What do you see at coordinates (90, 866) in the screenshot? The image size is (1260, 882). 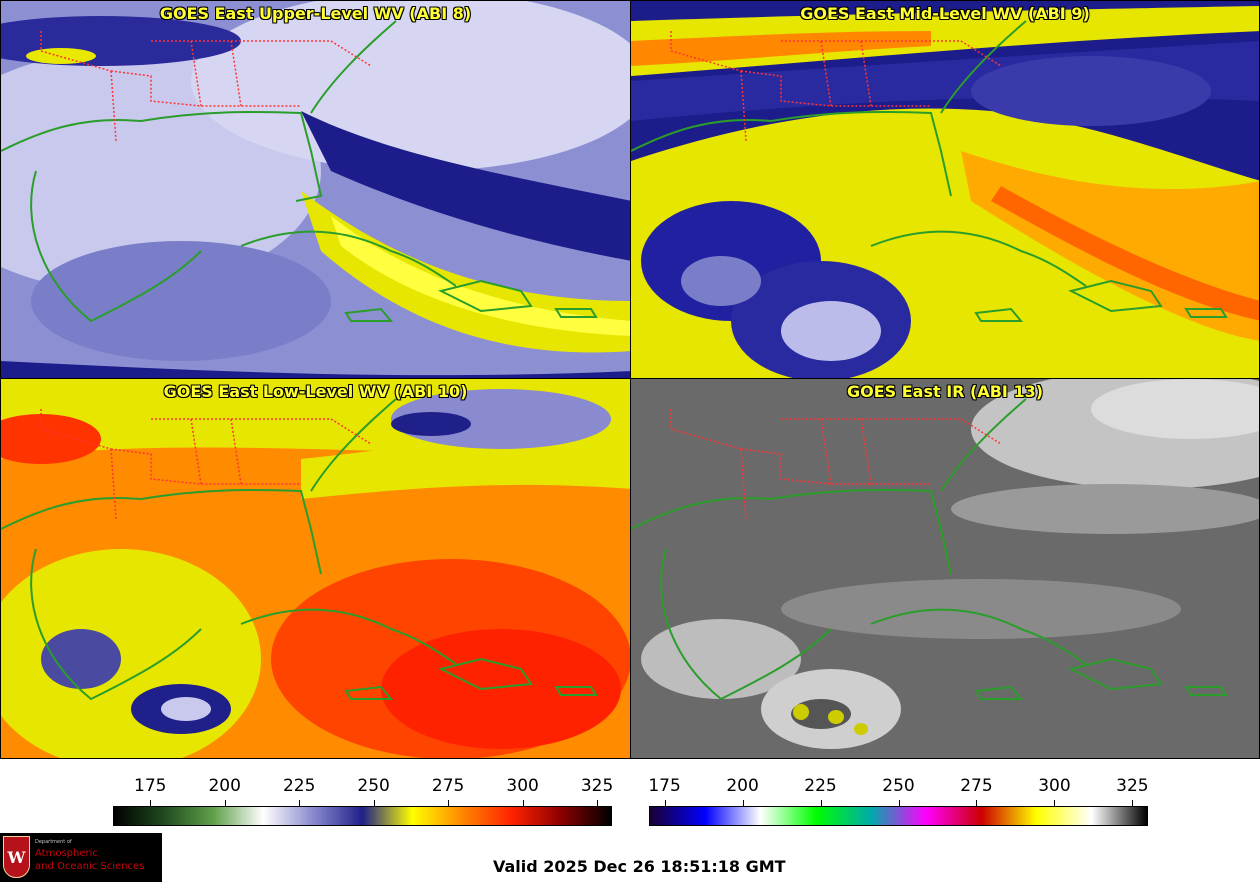 I see `logo-line2: and Oceanic Sciences` at bounding box center [90, 866].